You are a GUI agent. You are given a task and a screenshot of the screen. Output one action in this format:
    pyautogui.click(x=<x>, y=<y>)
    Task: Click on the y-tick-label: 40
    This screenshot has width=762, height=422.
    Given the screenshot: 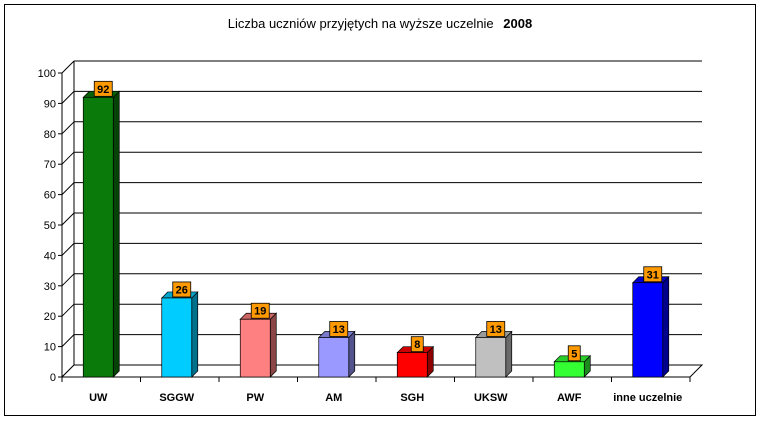 What is the action you would take?
    pyautogui.click(x=50, y=256)
    